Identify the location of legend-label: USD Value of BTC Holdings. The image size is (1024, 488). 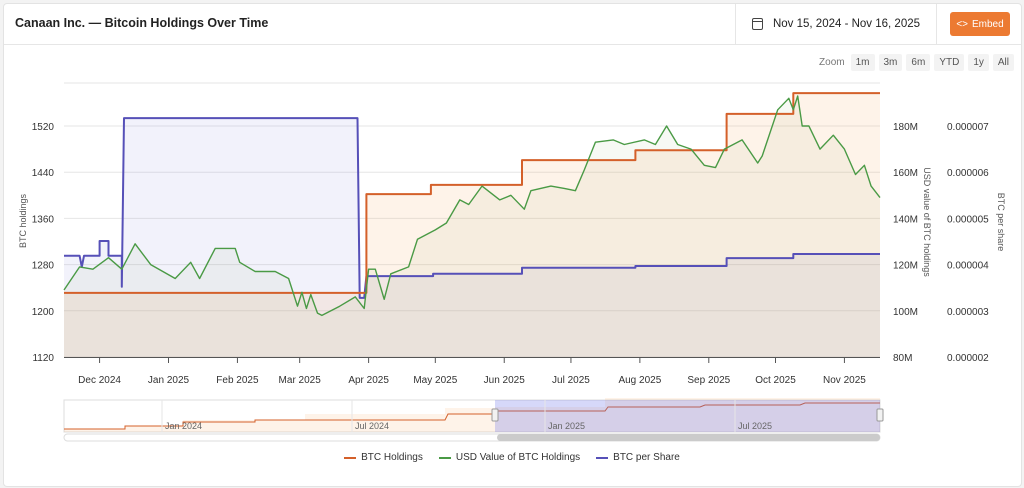
(518, 457).